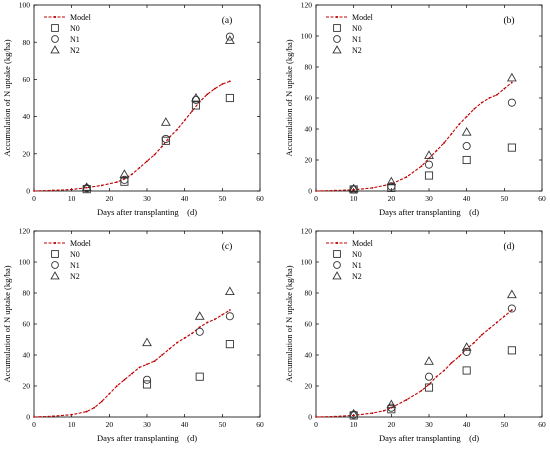  What do you see at coordinates (72, 198) in the screenshot?
I see `x-tick-label: 10` at bounding box center [72, 198].